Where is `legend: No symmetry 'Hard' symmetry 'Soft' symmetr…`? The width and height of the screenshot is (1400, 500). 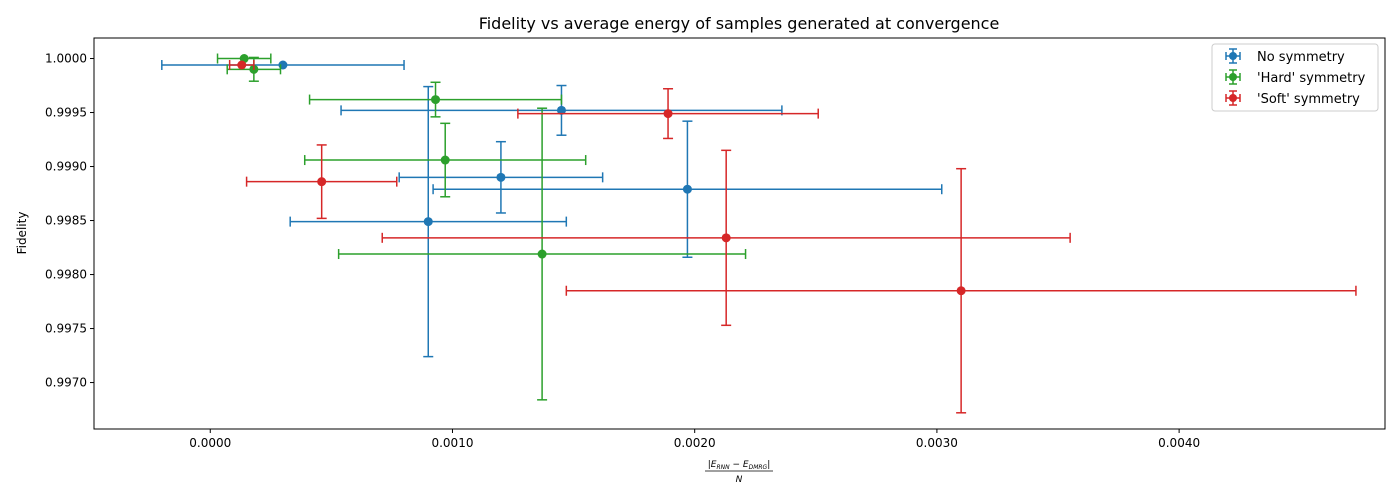
legend: No symmetry 'Hard' symmetry 'Soft' symmetr… is located at coordinates (1295, 77).